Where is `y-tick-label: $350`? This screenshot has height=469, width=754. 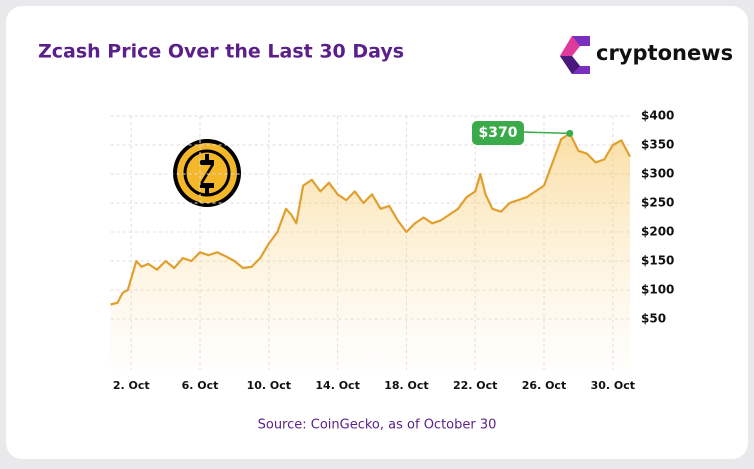 y-tick-label: $350 is located at coordinates (657, 145).